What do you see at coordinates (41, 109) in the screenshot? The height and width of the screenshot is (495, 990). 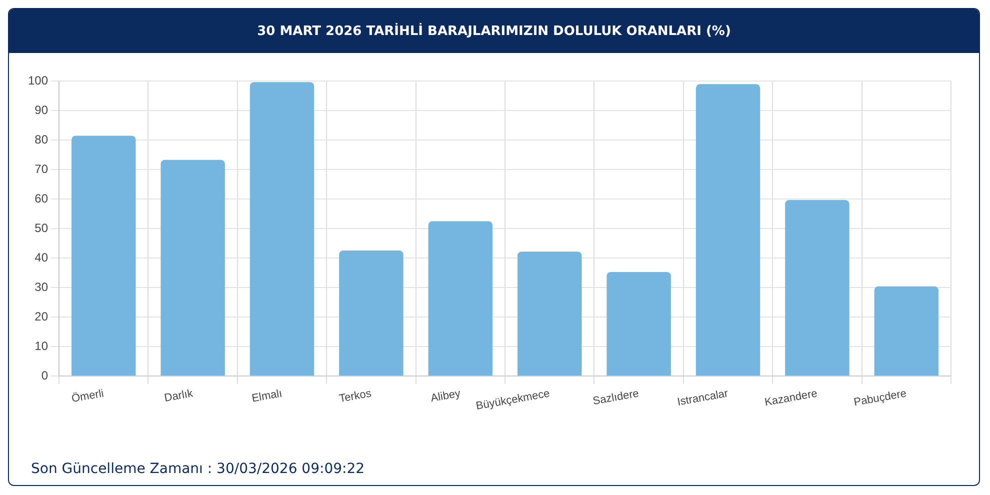 I see `y-tick-label: 90` at bounding box center [41, 109].